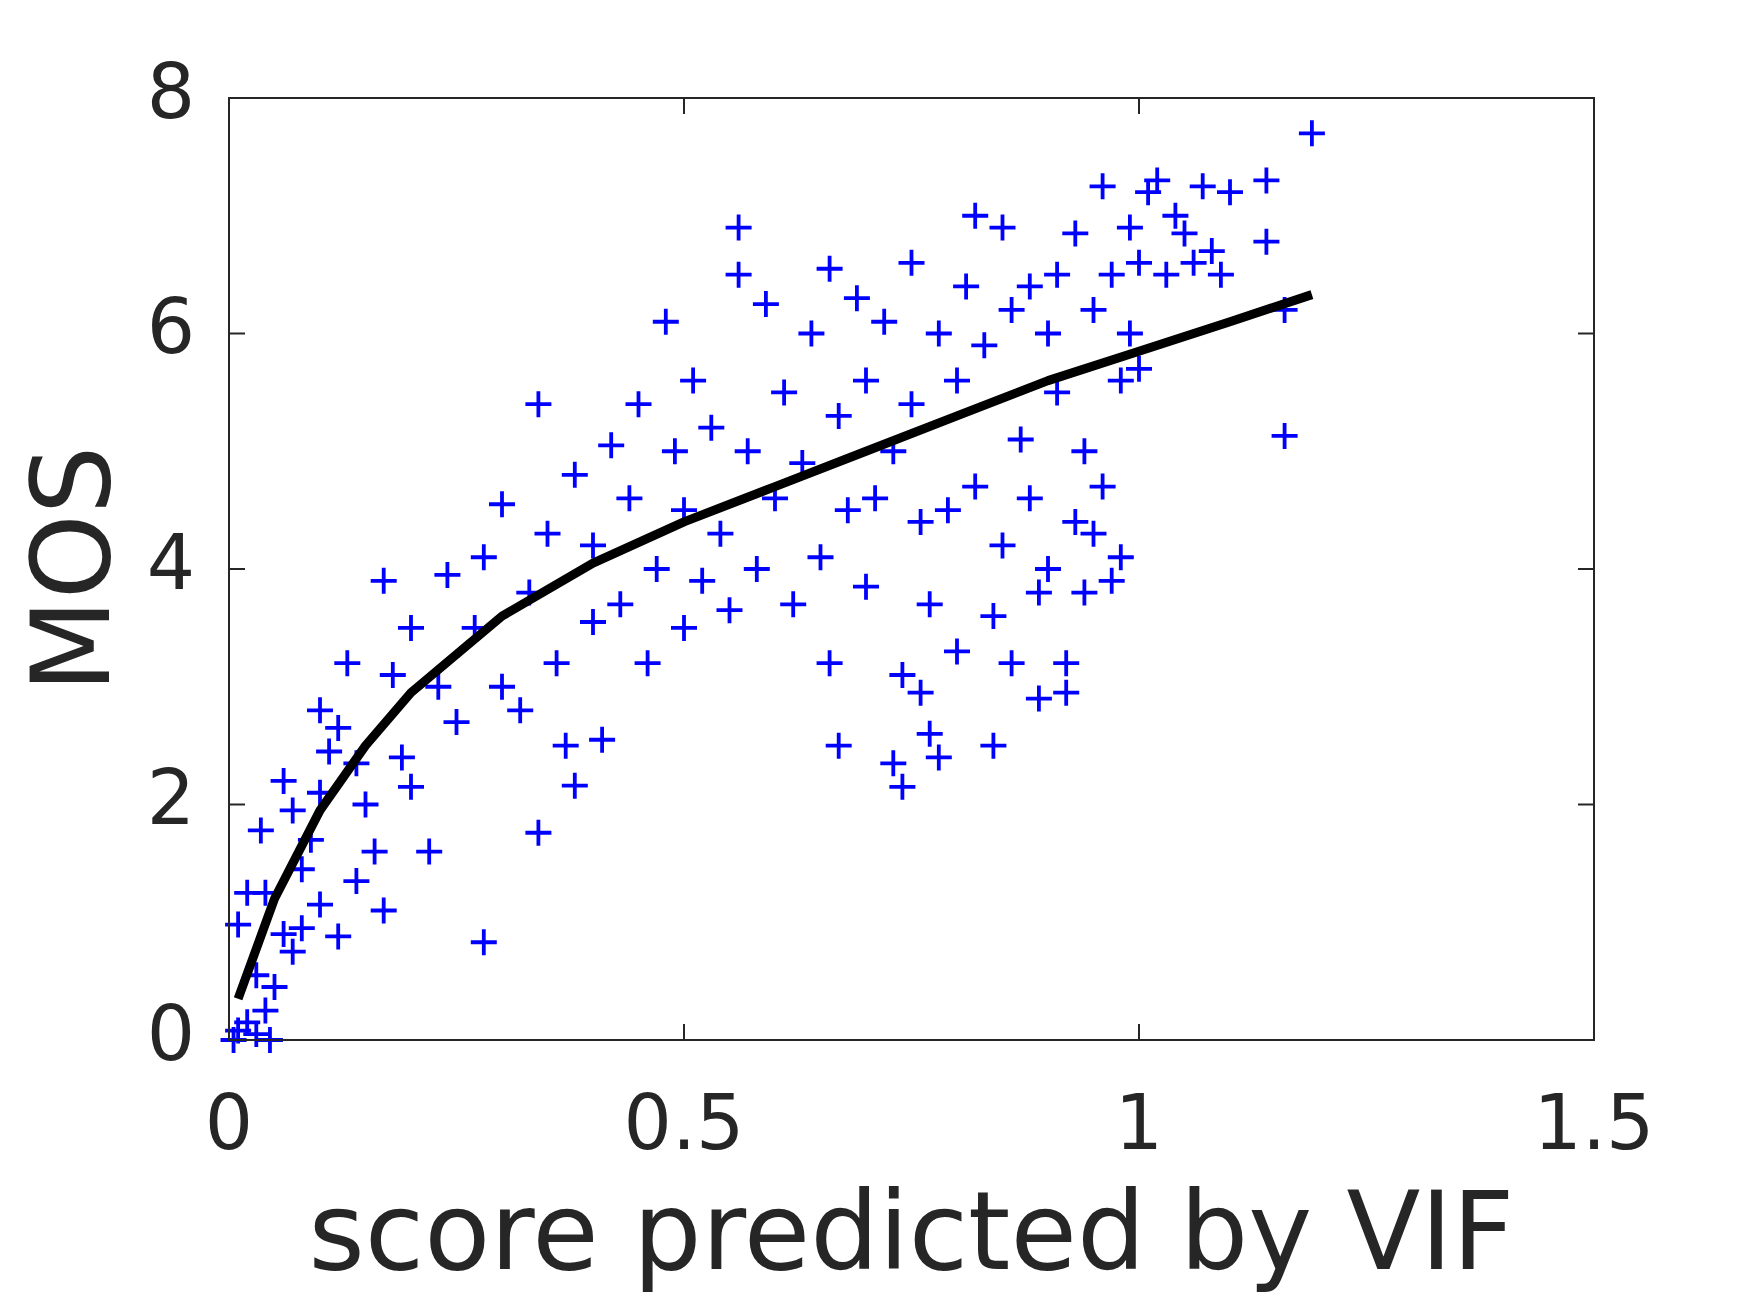 This screenshot has width=1763, height=1306. What do you see at coordinates (170, 1033) in the screenshot?
I see `y-tick-label: 0` at bounding box center [170, 1033].